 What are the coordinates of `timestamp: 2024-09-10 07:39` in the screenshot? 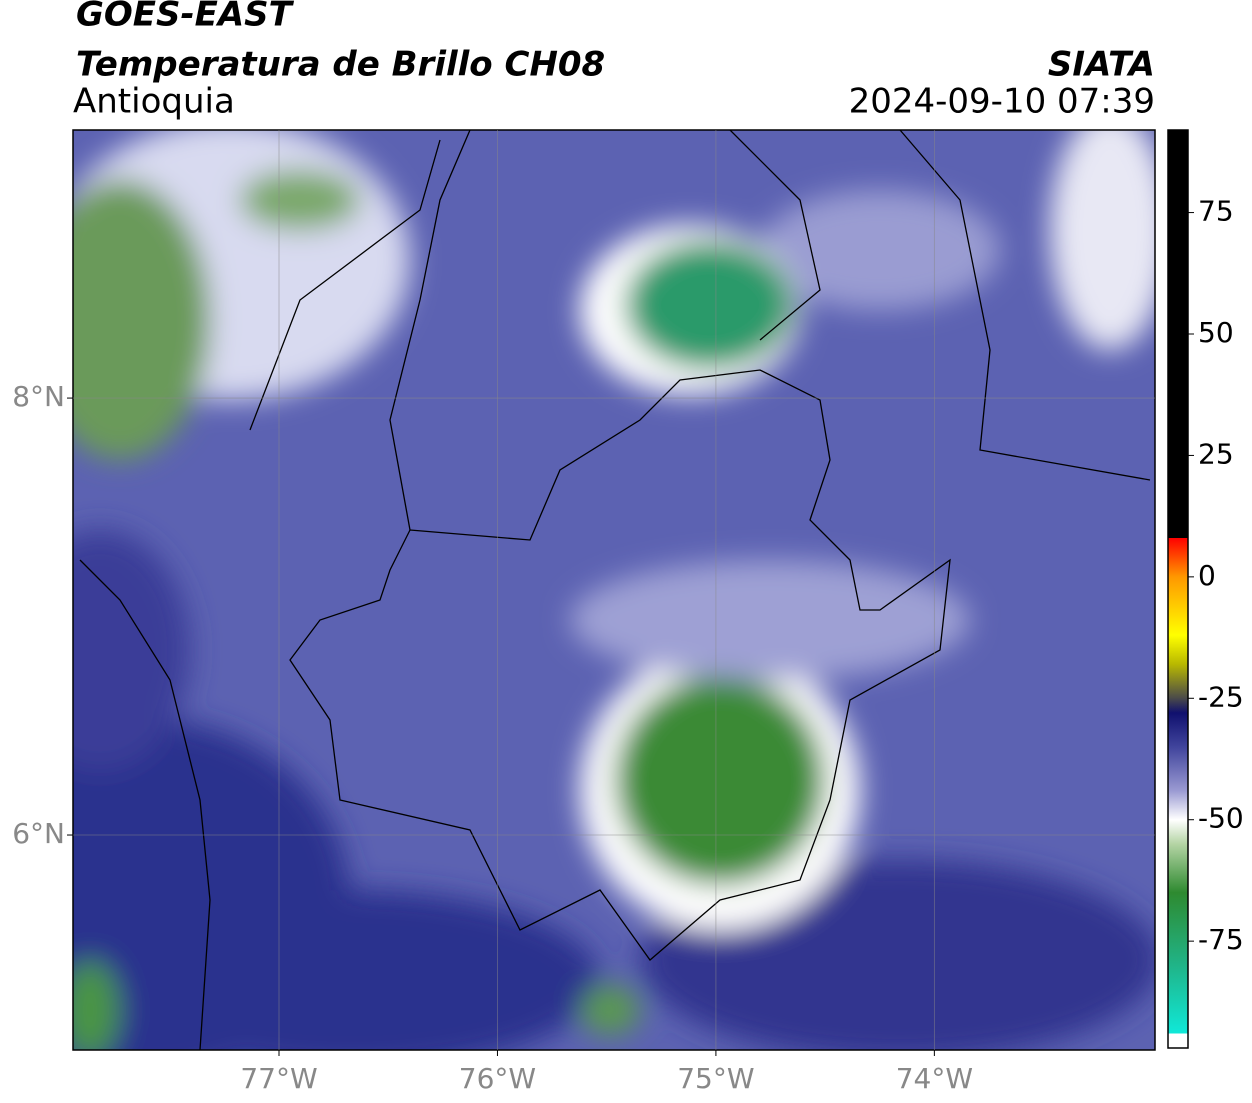 It's located at (1002, 102).